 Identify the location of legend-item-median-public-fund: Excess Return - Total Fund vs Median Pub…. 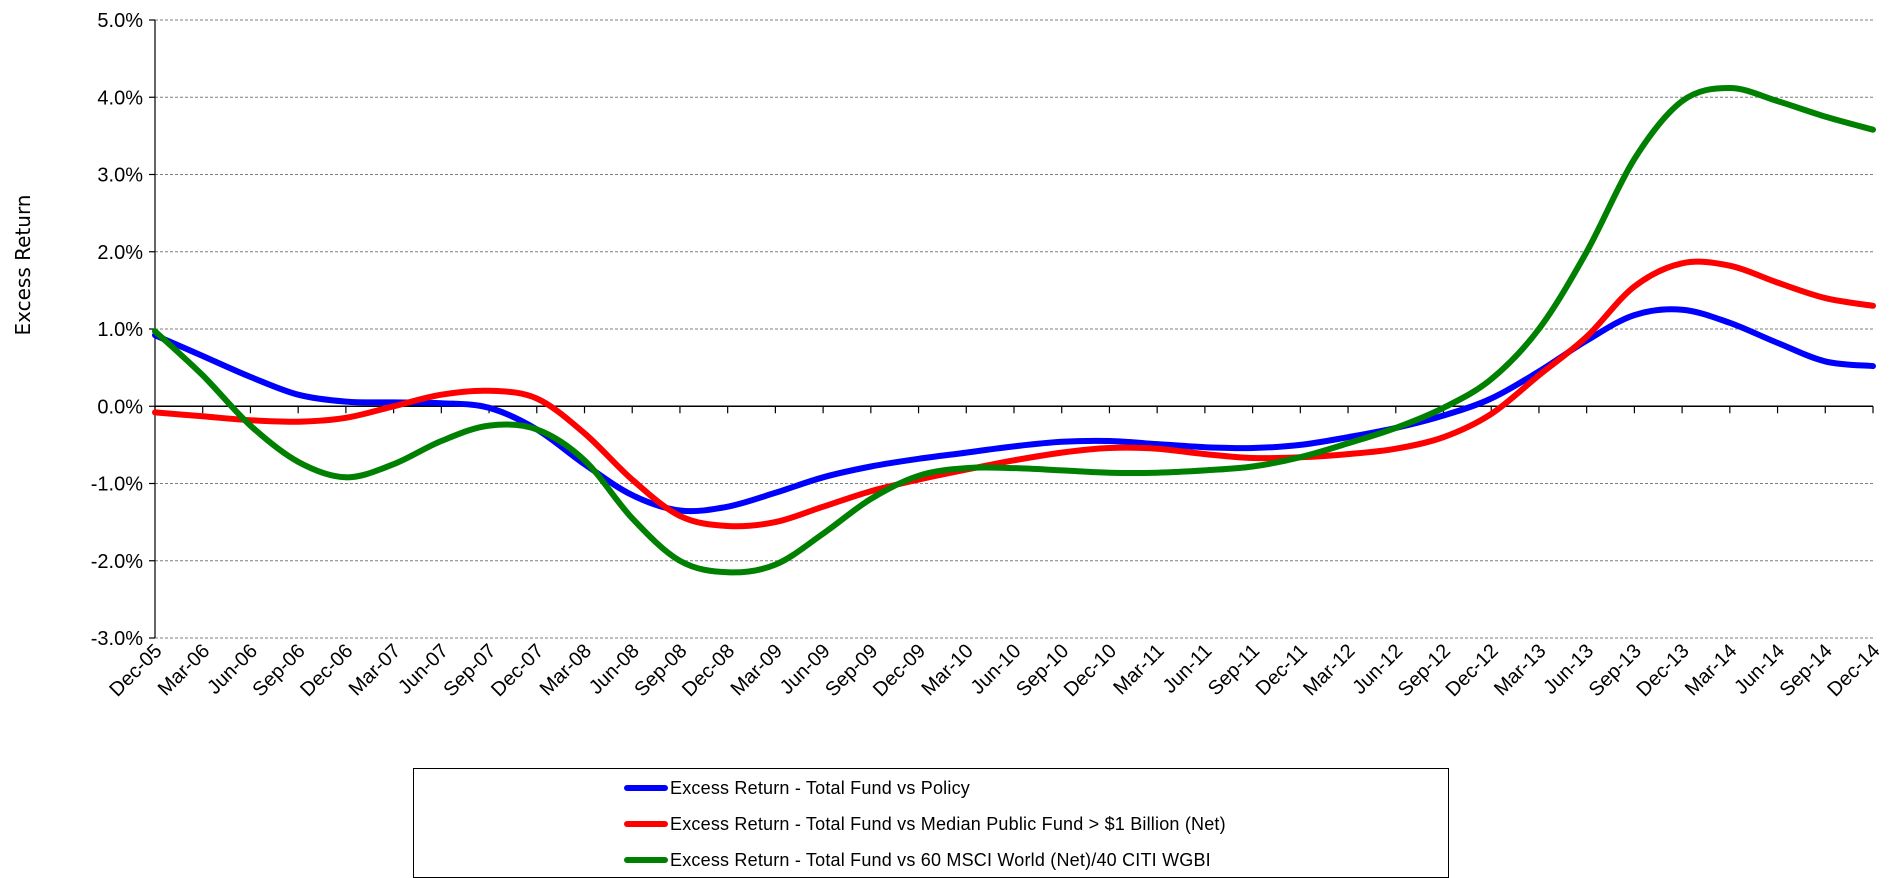
(925, 824).